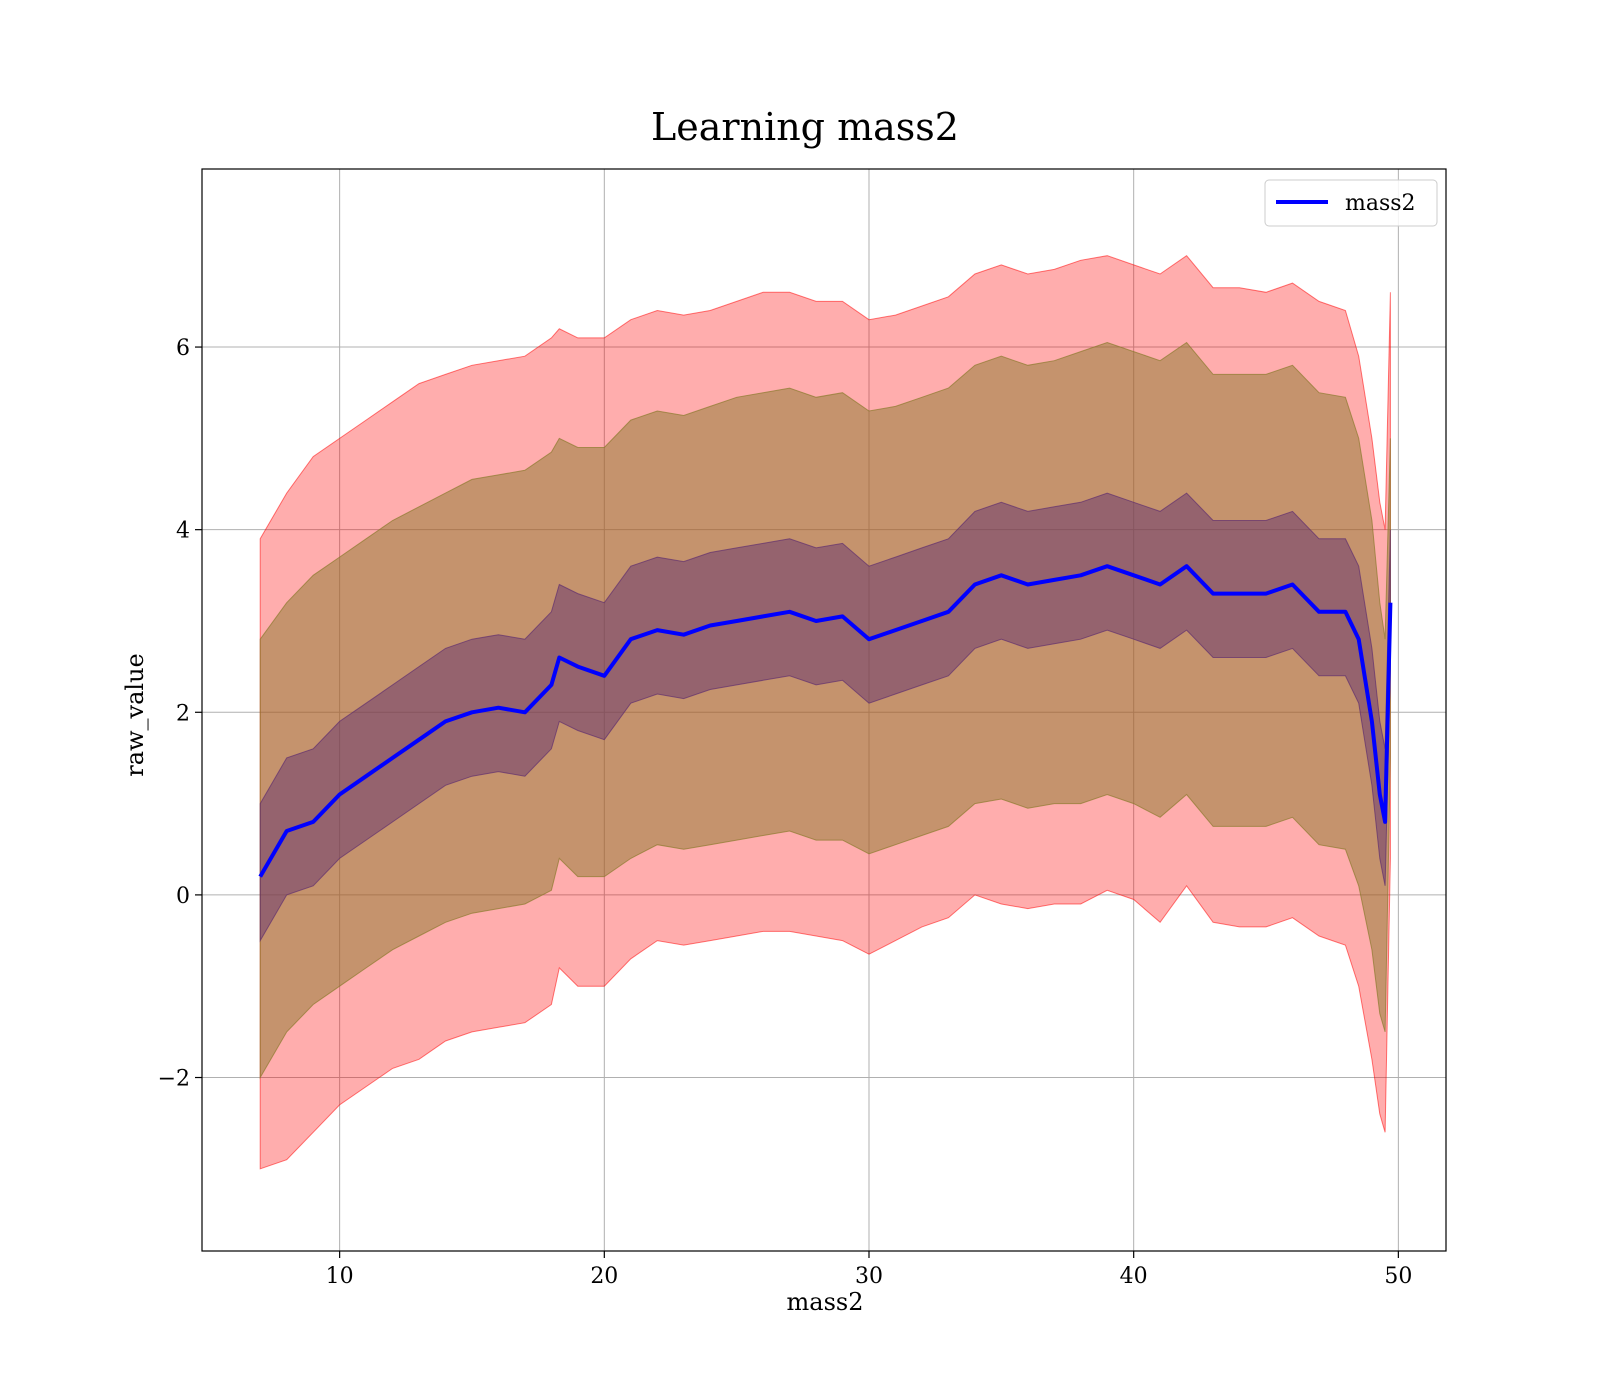 Image resolution: width=1600 pixels, height=1400 pixels. Describe the element at coordinates (1134, 1276) in the screenshot. I see `x-tick-label: 40` at that location.